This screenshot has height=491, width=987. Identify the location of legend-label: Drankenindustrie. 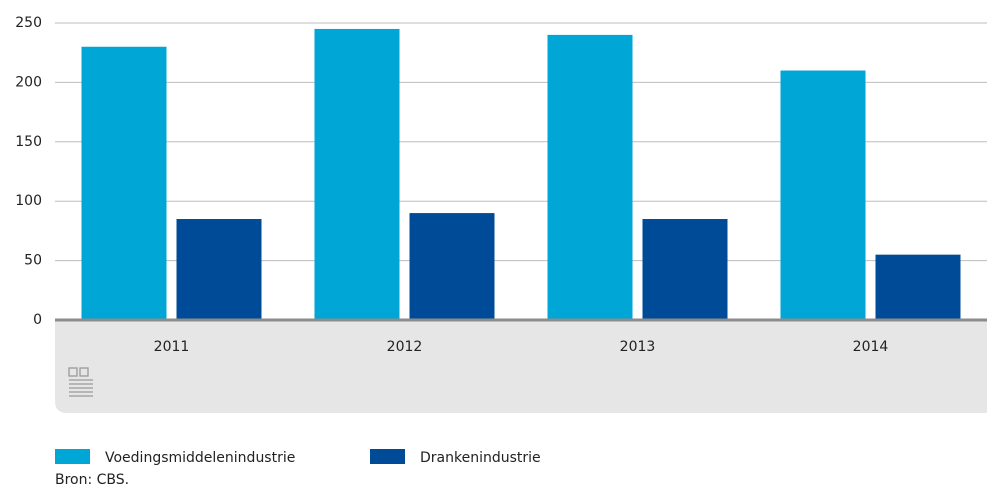
(480, 458).